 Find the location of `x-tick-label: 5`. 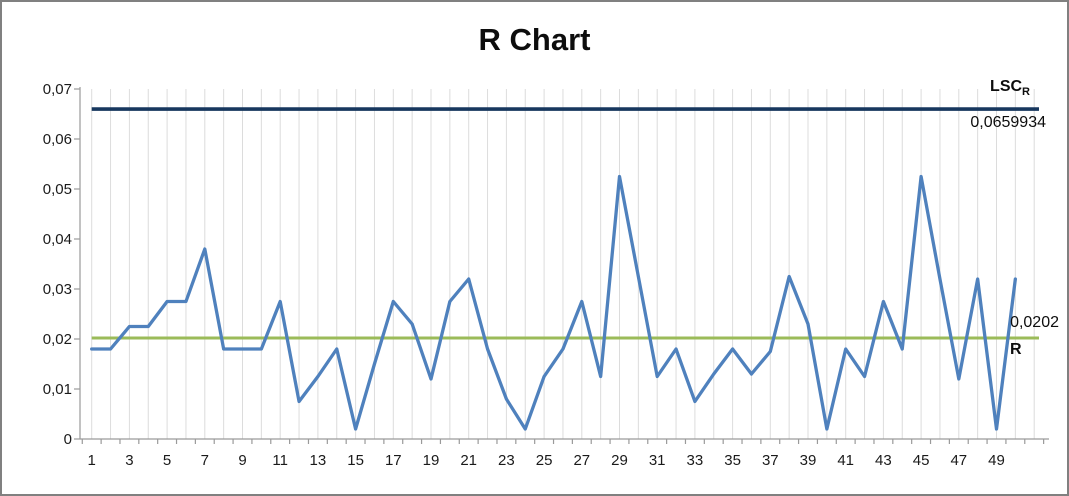

x-tick-label: 5 is located at coordinates (167, 460).